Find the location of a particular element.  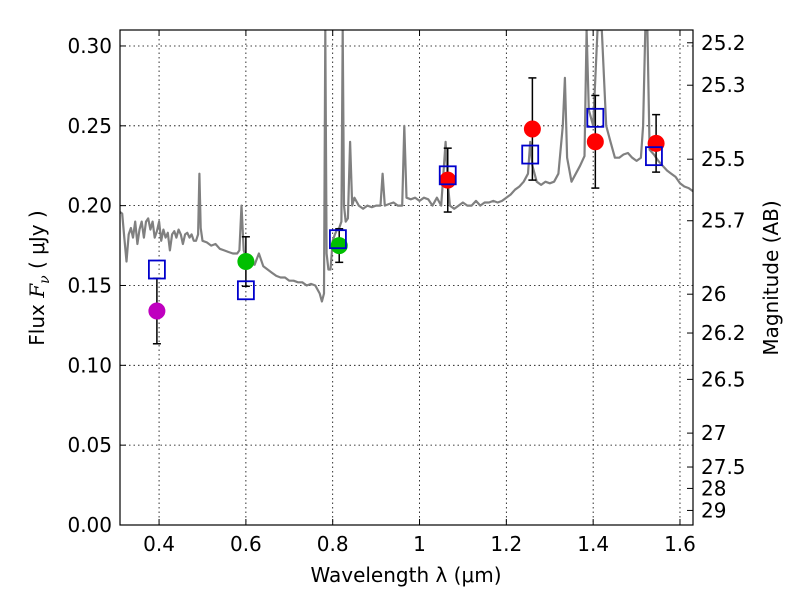

y-tick-label: 0.25 is located at coordinates (89, 126).